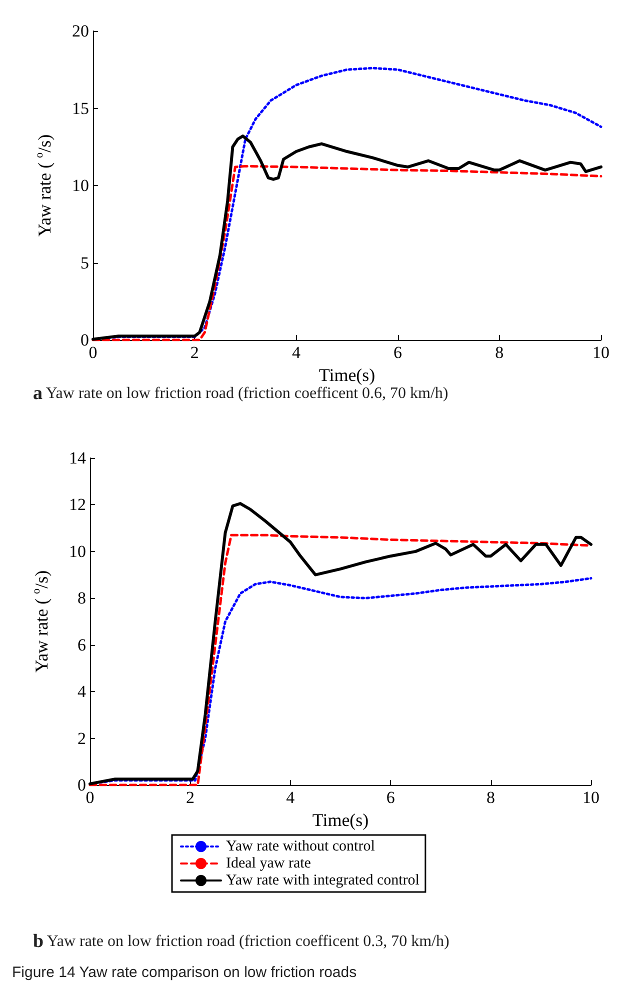 The height and width of the screenshot is (986, 627). What do you see at coordinates (269, 864) in the screenshot?
I see `legend-label: Ideal yaw rate` at bounding box center [269, 864].